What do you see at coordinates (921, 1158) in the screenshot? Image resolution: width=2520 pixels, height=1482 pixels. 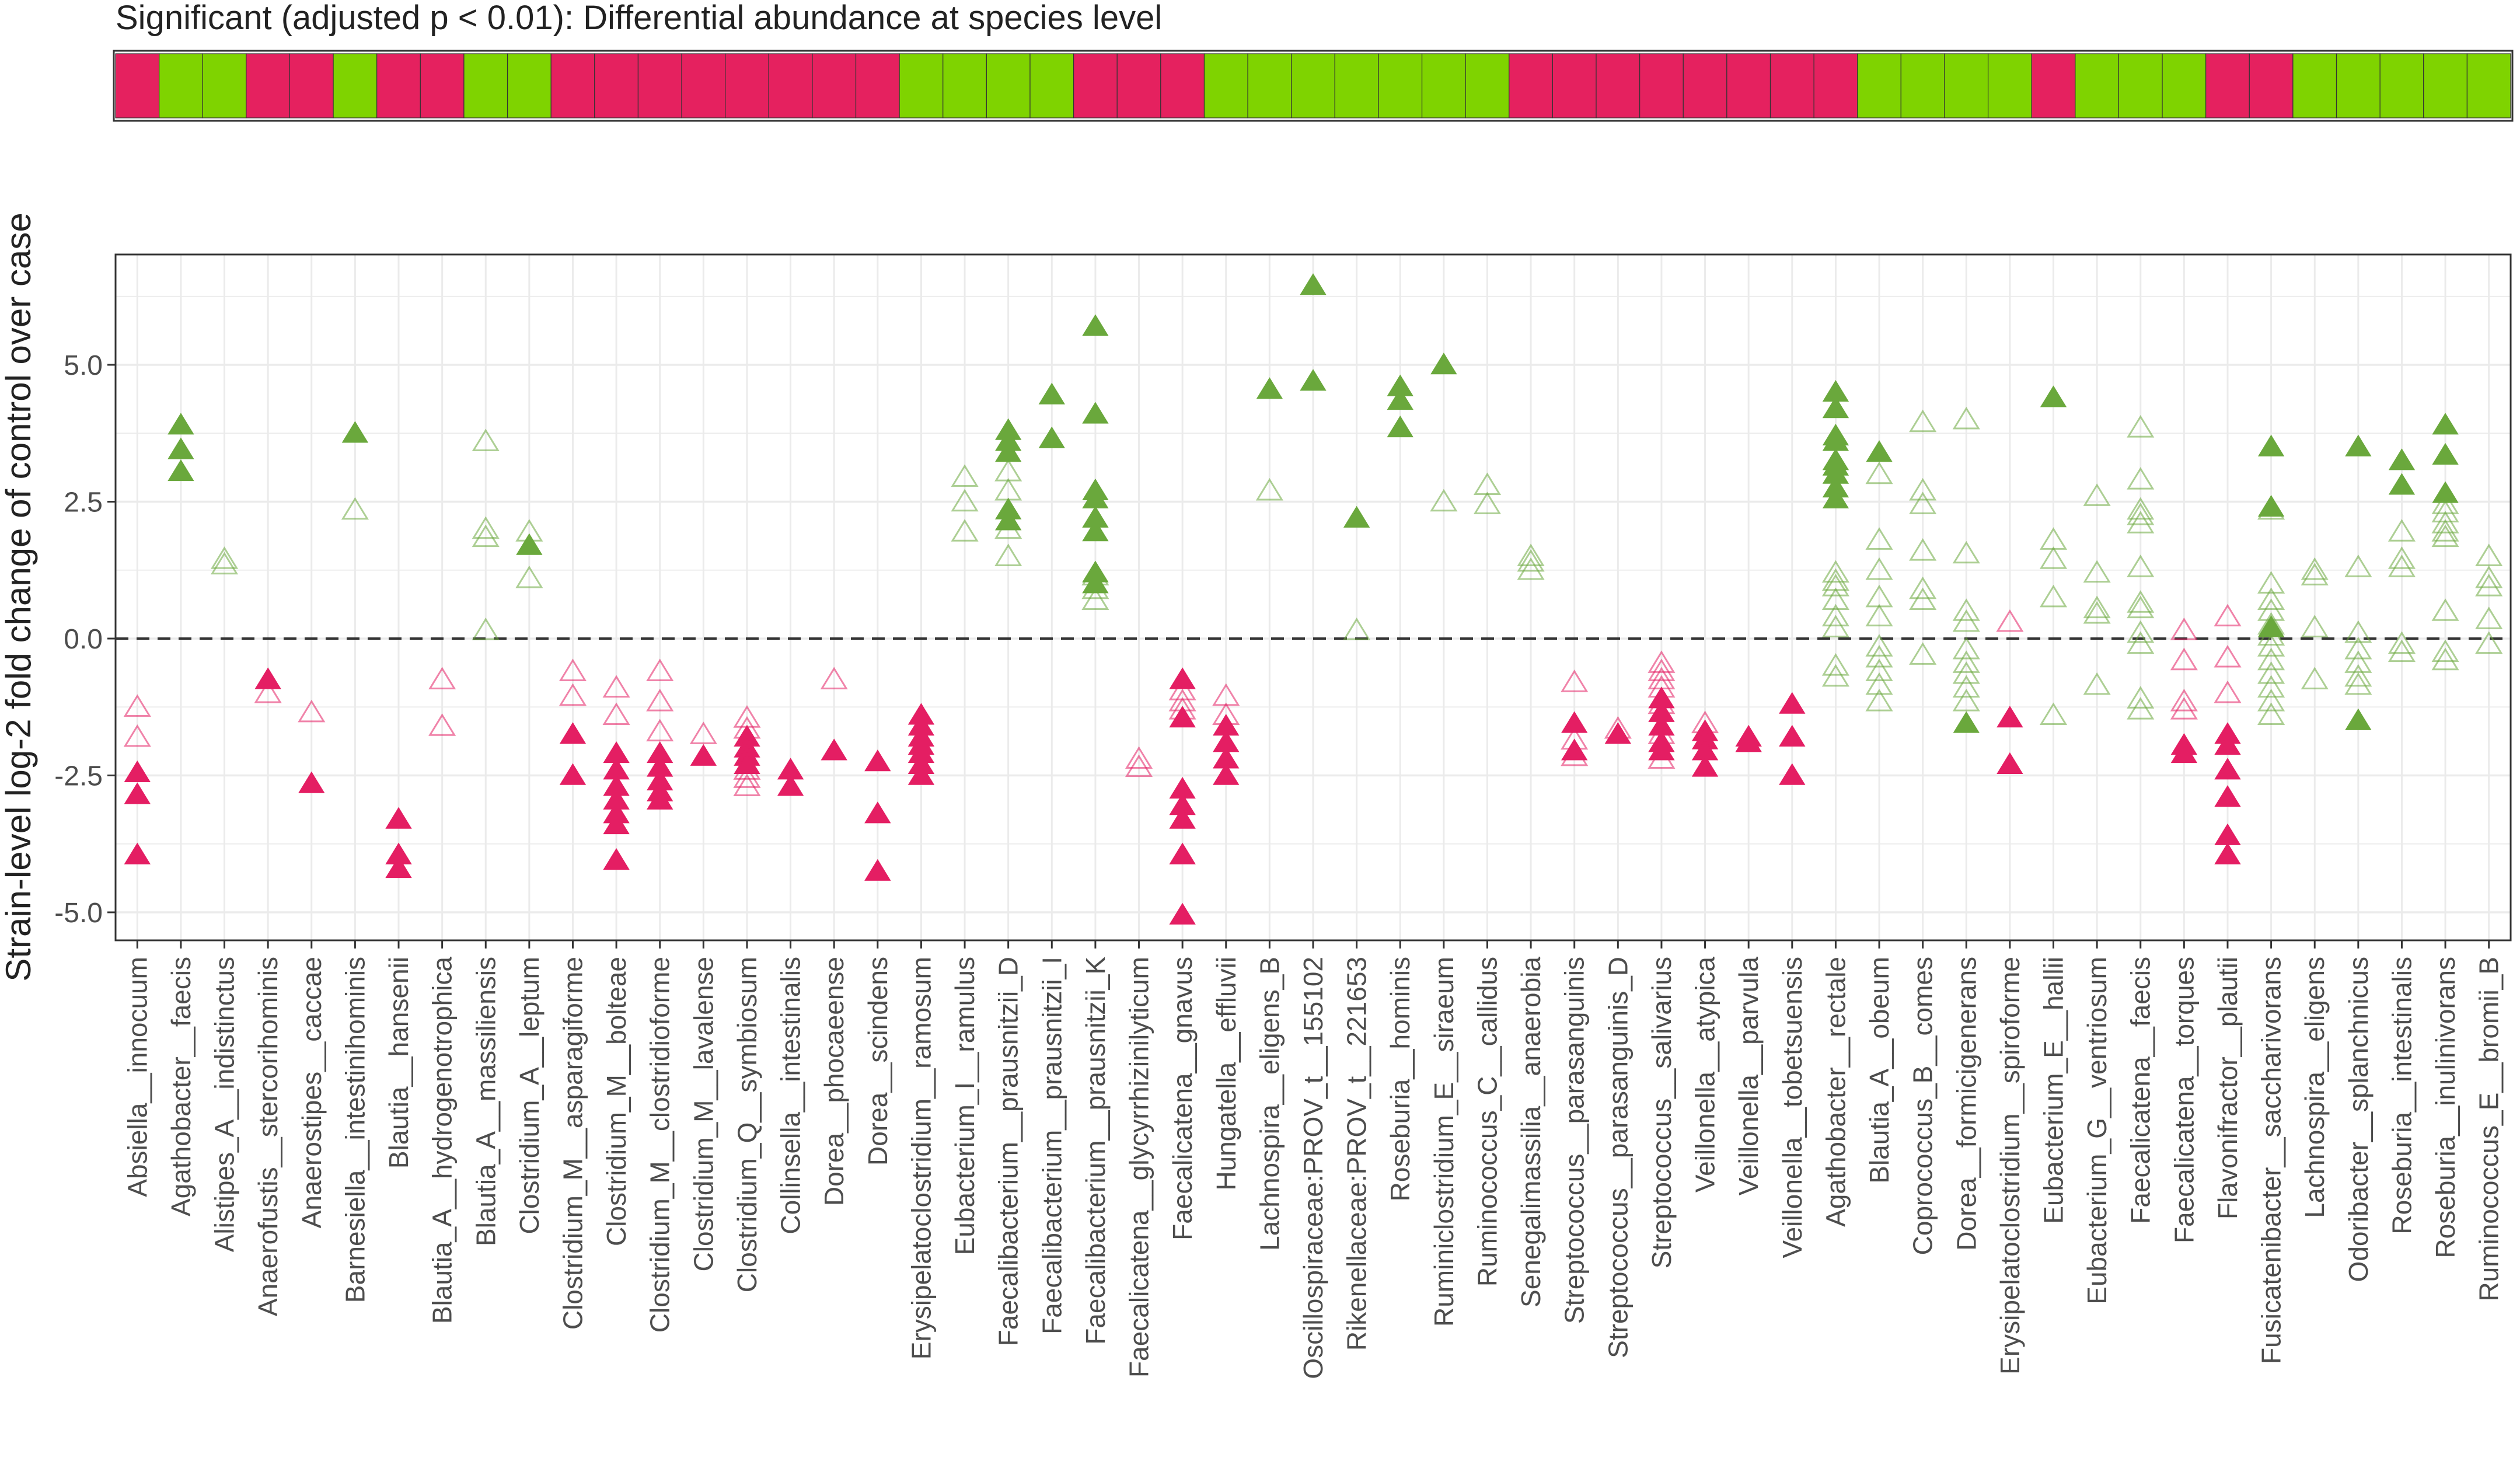 I see `x-tick-label: Erysipelatoclostridium__ramosum` at bounding box center [921, 1158].